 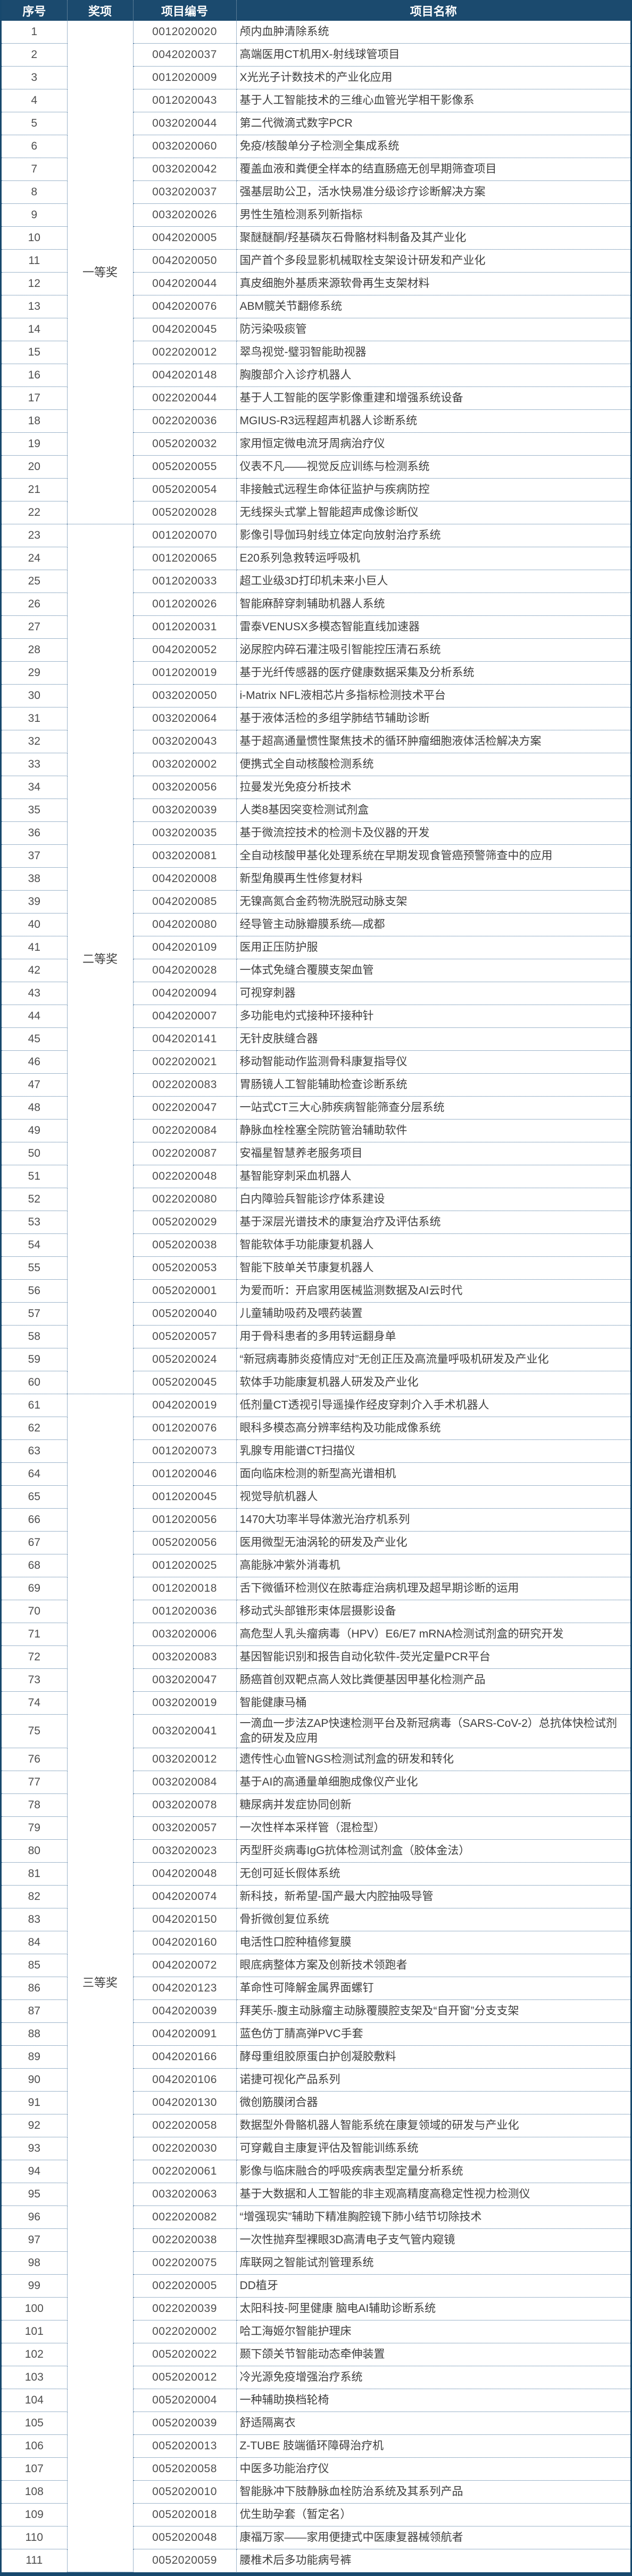 I want to click on project-name-cell: 真皮细胞外基质来源软骨再生支架材料, so click(x=433, y=283).